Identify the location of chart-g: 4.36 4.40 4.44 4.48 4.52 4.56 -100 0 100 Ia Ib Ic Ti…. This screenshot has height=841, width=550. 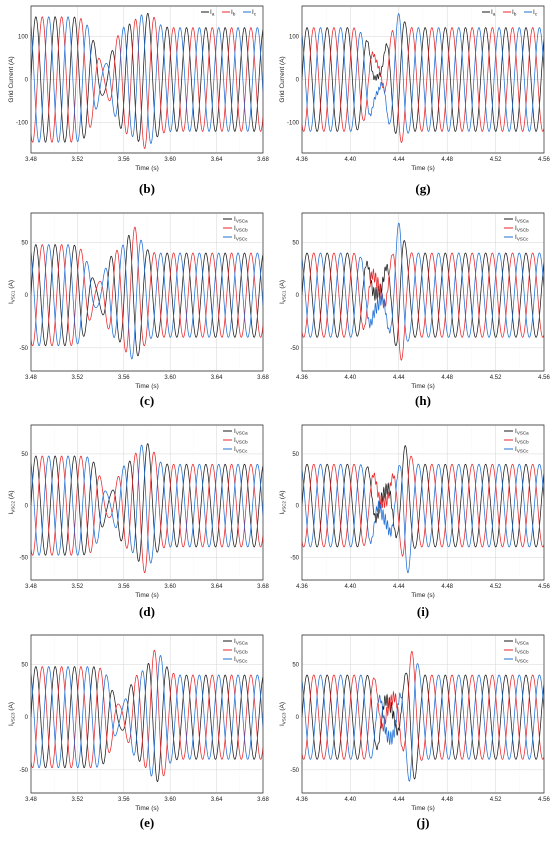
(414, 100).